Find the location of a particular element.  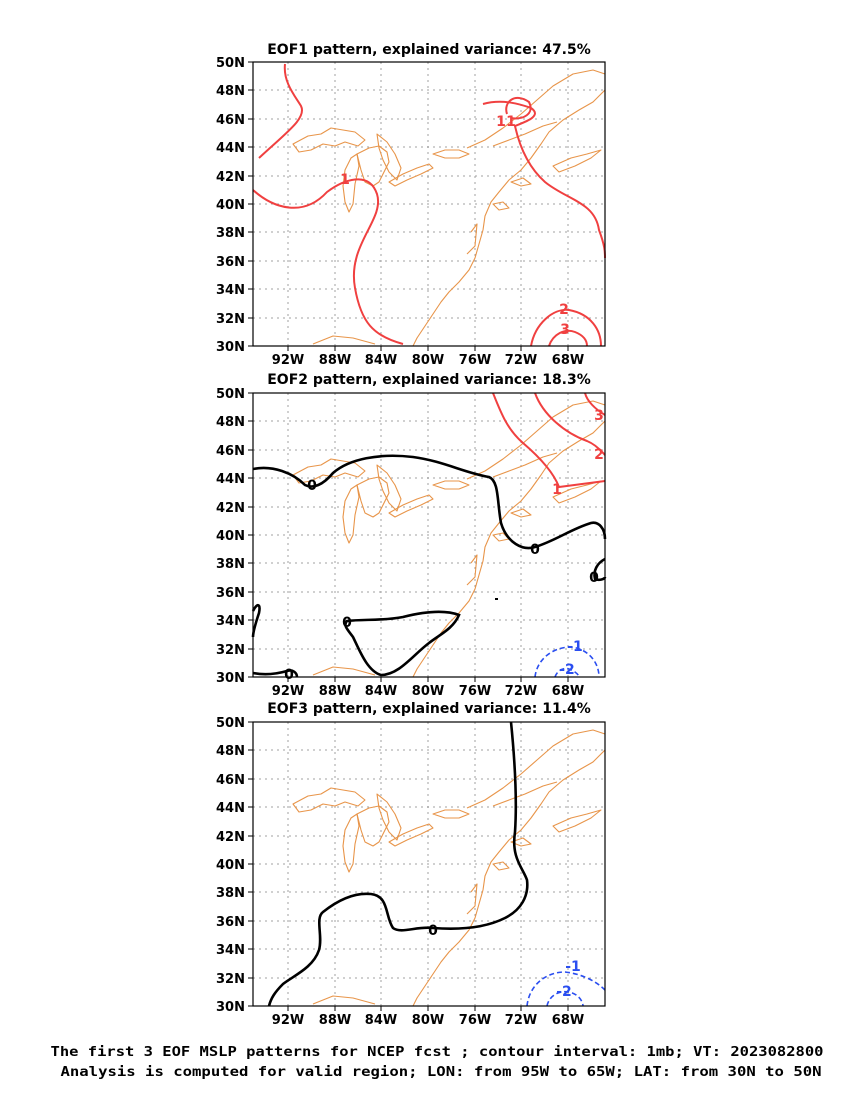

eof2-gridlines is located at coordinates (429, 535).